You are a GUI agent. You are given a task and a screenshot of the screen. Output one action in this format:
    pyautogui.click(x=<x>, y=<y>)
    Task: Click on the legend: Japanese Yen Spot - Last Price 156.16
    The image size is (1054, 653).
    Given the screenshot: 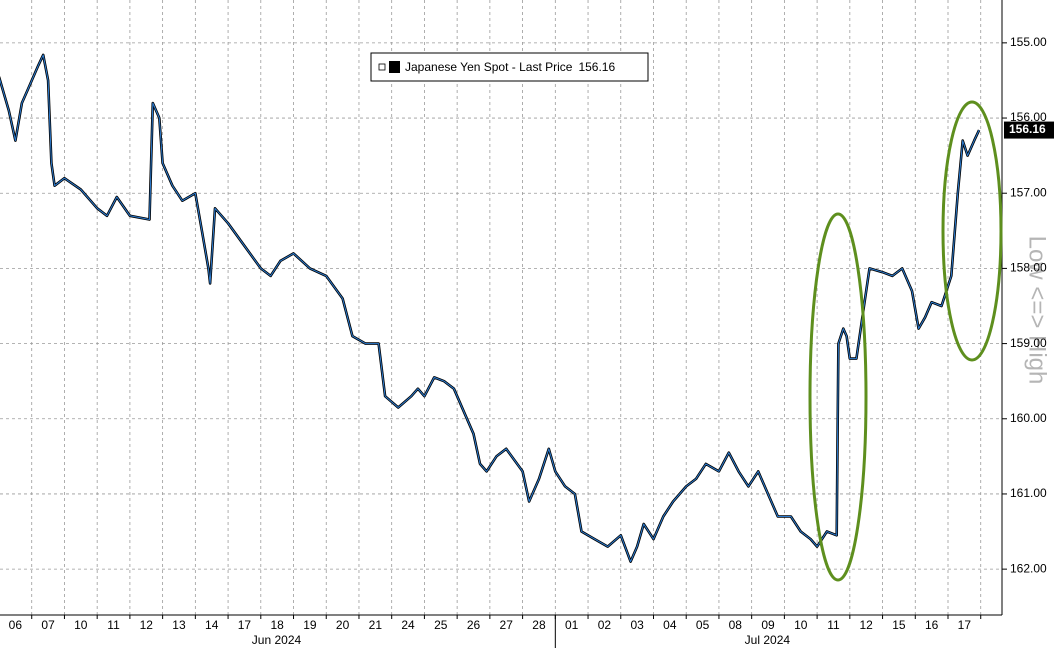 What is the action you would take?
    pyautogui.click(x=509, y=67)
    